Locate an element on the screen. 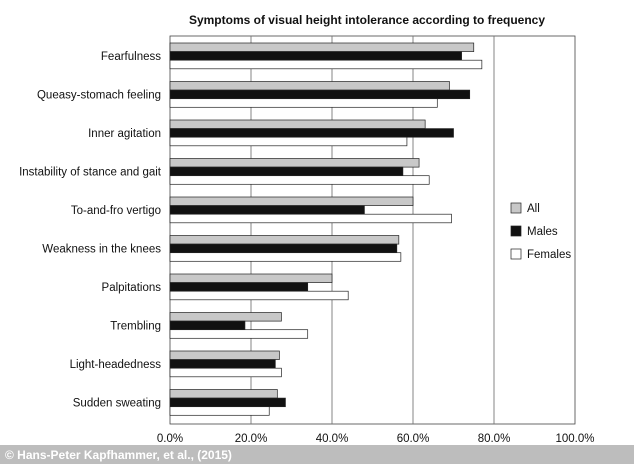 This screenshot has height=464, width=634. category-label: To-and-fro vertigo is located at coordinates (116, 211).